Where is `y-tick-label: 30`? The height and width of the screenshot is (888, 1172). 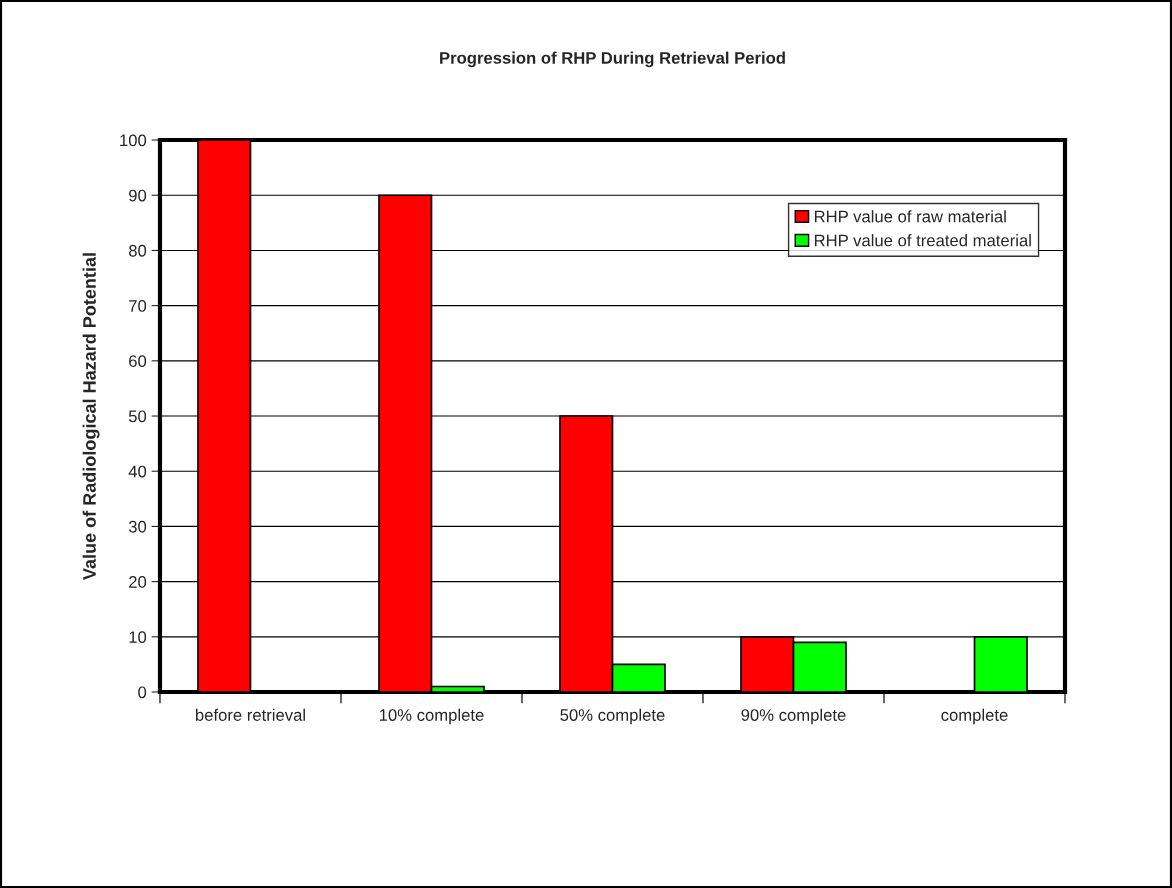 y-tick-label: 30 is located at coordinates (137, 526).